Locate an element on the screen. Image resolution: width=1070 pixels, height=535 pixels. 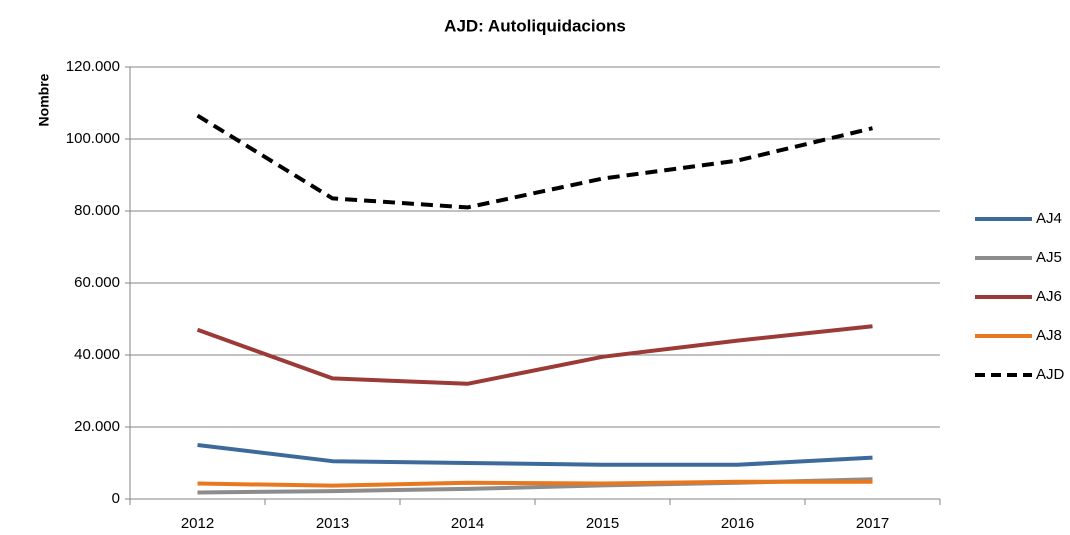
legend-label: AJ4 is located at coordinates (1049, 218).